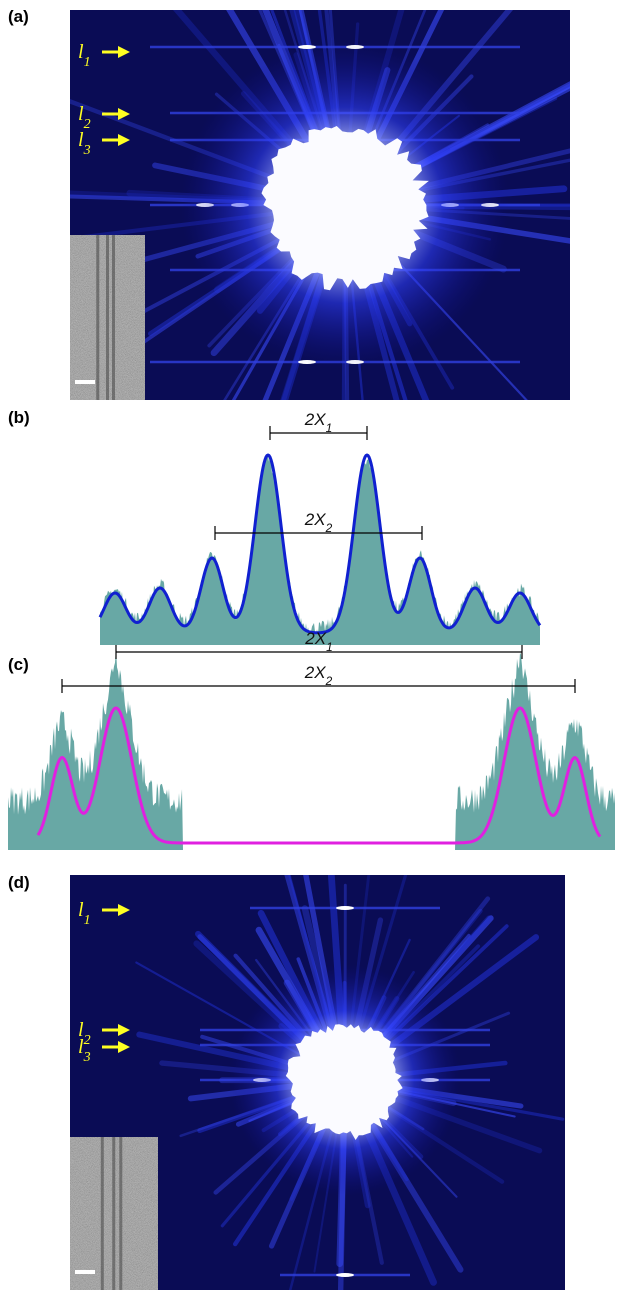 Image resolution: width=621 pixels, height=1300 pixels. I want to click on measured-profile, so click(320, 550).